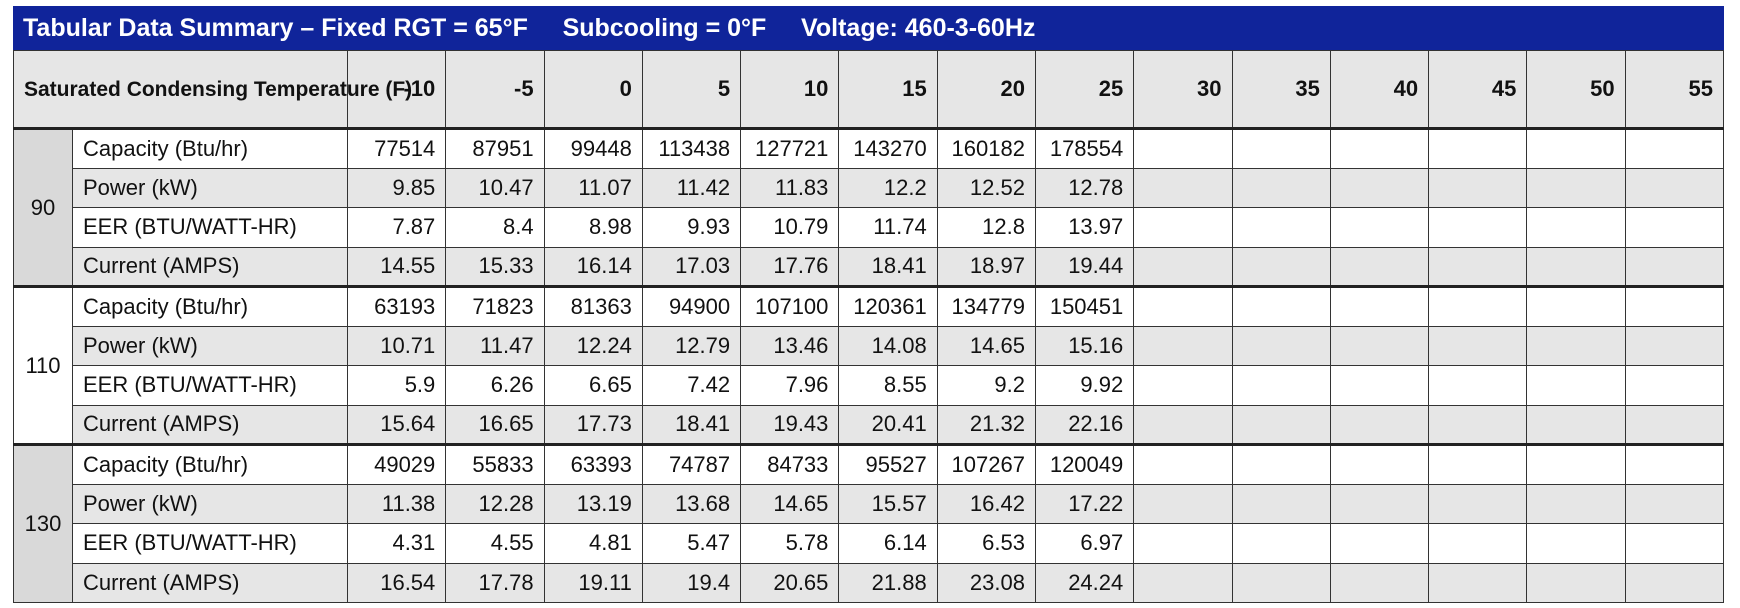 The width and height of the screenshot is (1740, 608). I want to click on value-cell: 7.42, so click(691, 385).